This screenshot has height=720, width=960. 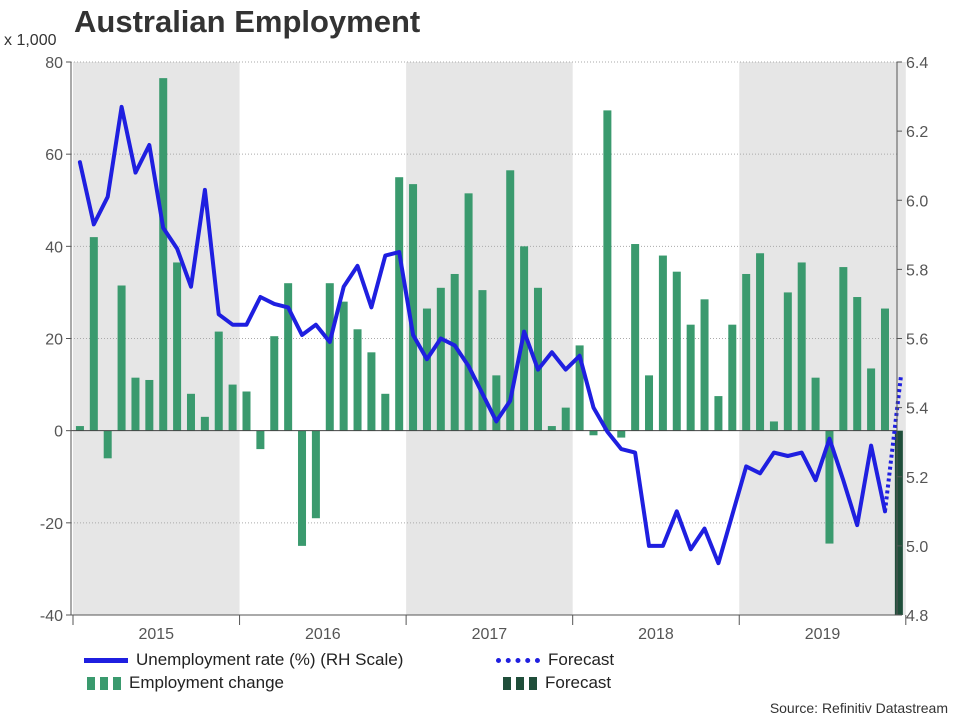 I want to click on left-tick-label: -20, so click(x=51, y=524).